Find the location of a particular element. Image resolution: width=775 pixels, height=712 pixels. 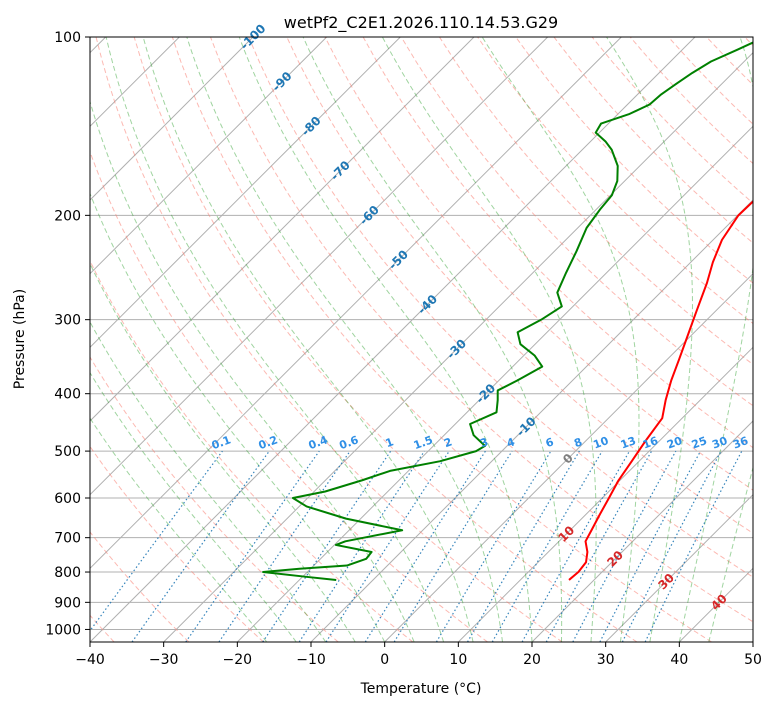

chart-title: wetPf2_C2E1.2026.110.14.53.G29 is located at coordinates (421, 23).